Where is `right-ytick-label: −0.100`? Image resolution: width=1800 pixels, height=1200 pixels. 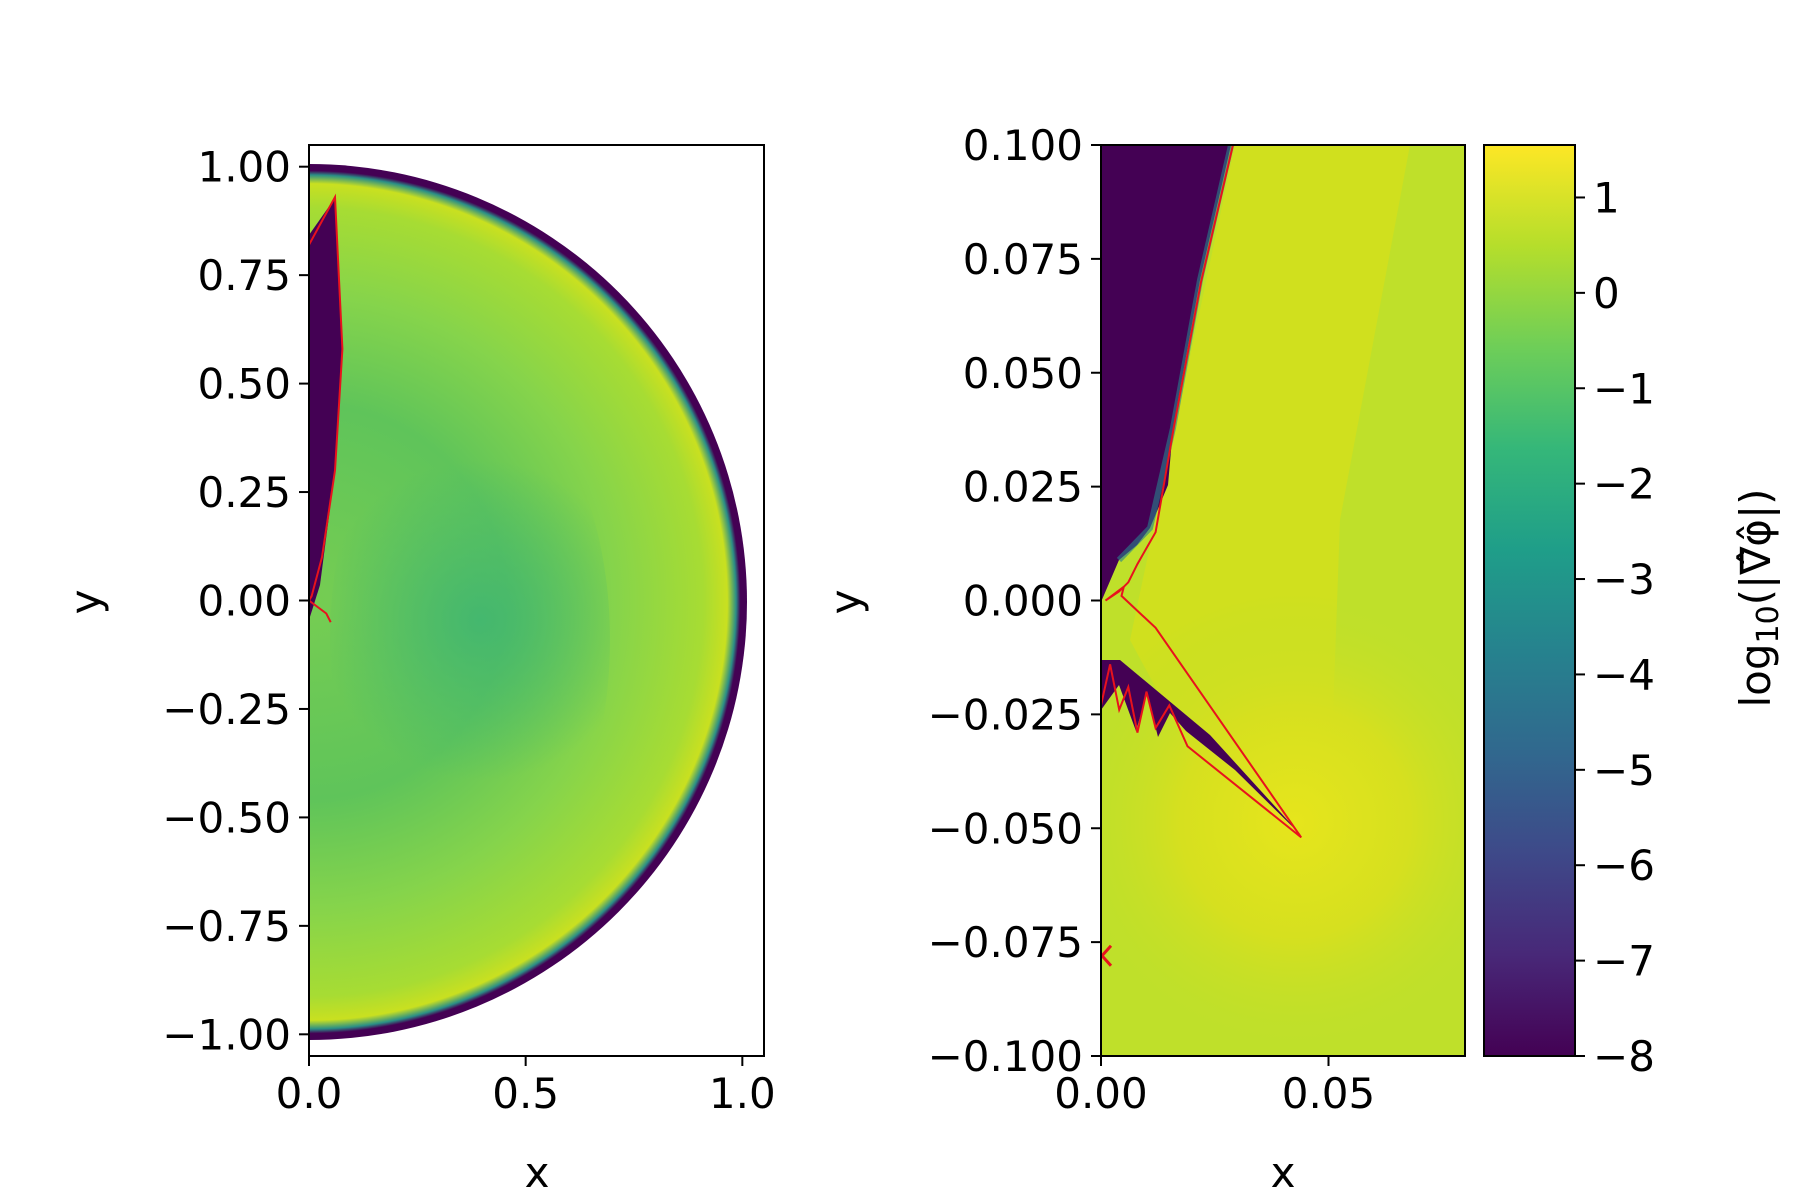 right-ytick-label: −0.100 is located at coordinates (1005, 1056).